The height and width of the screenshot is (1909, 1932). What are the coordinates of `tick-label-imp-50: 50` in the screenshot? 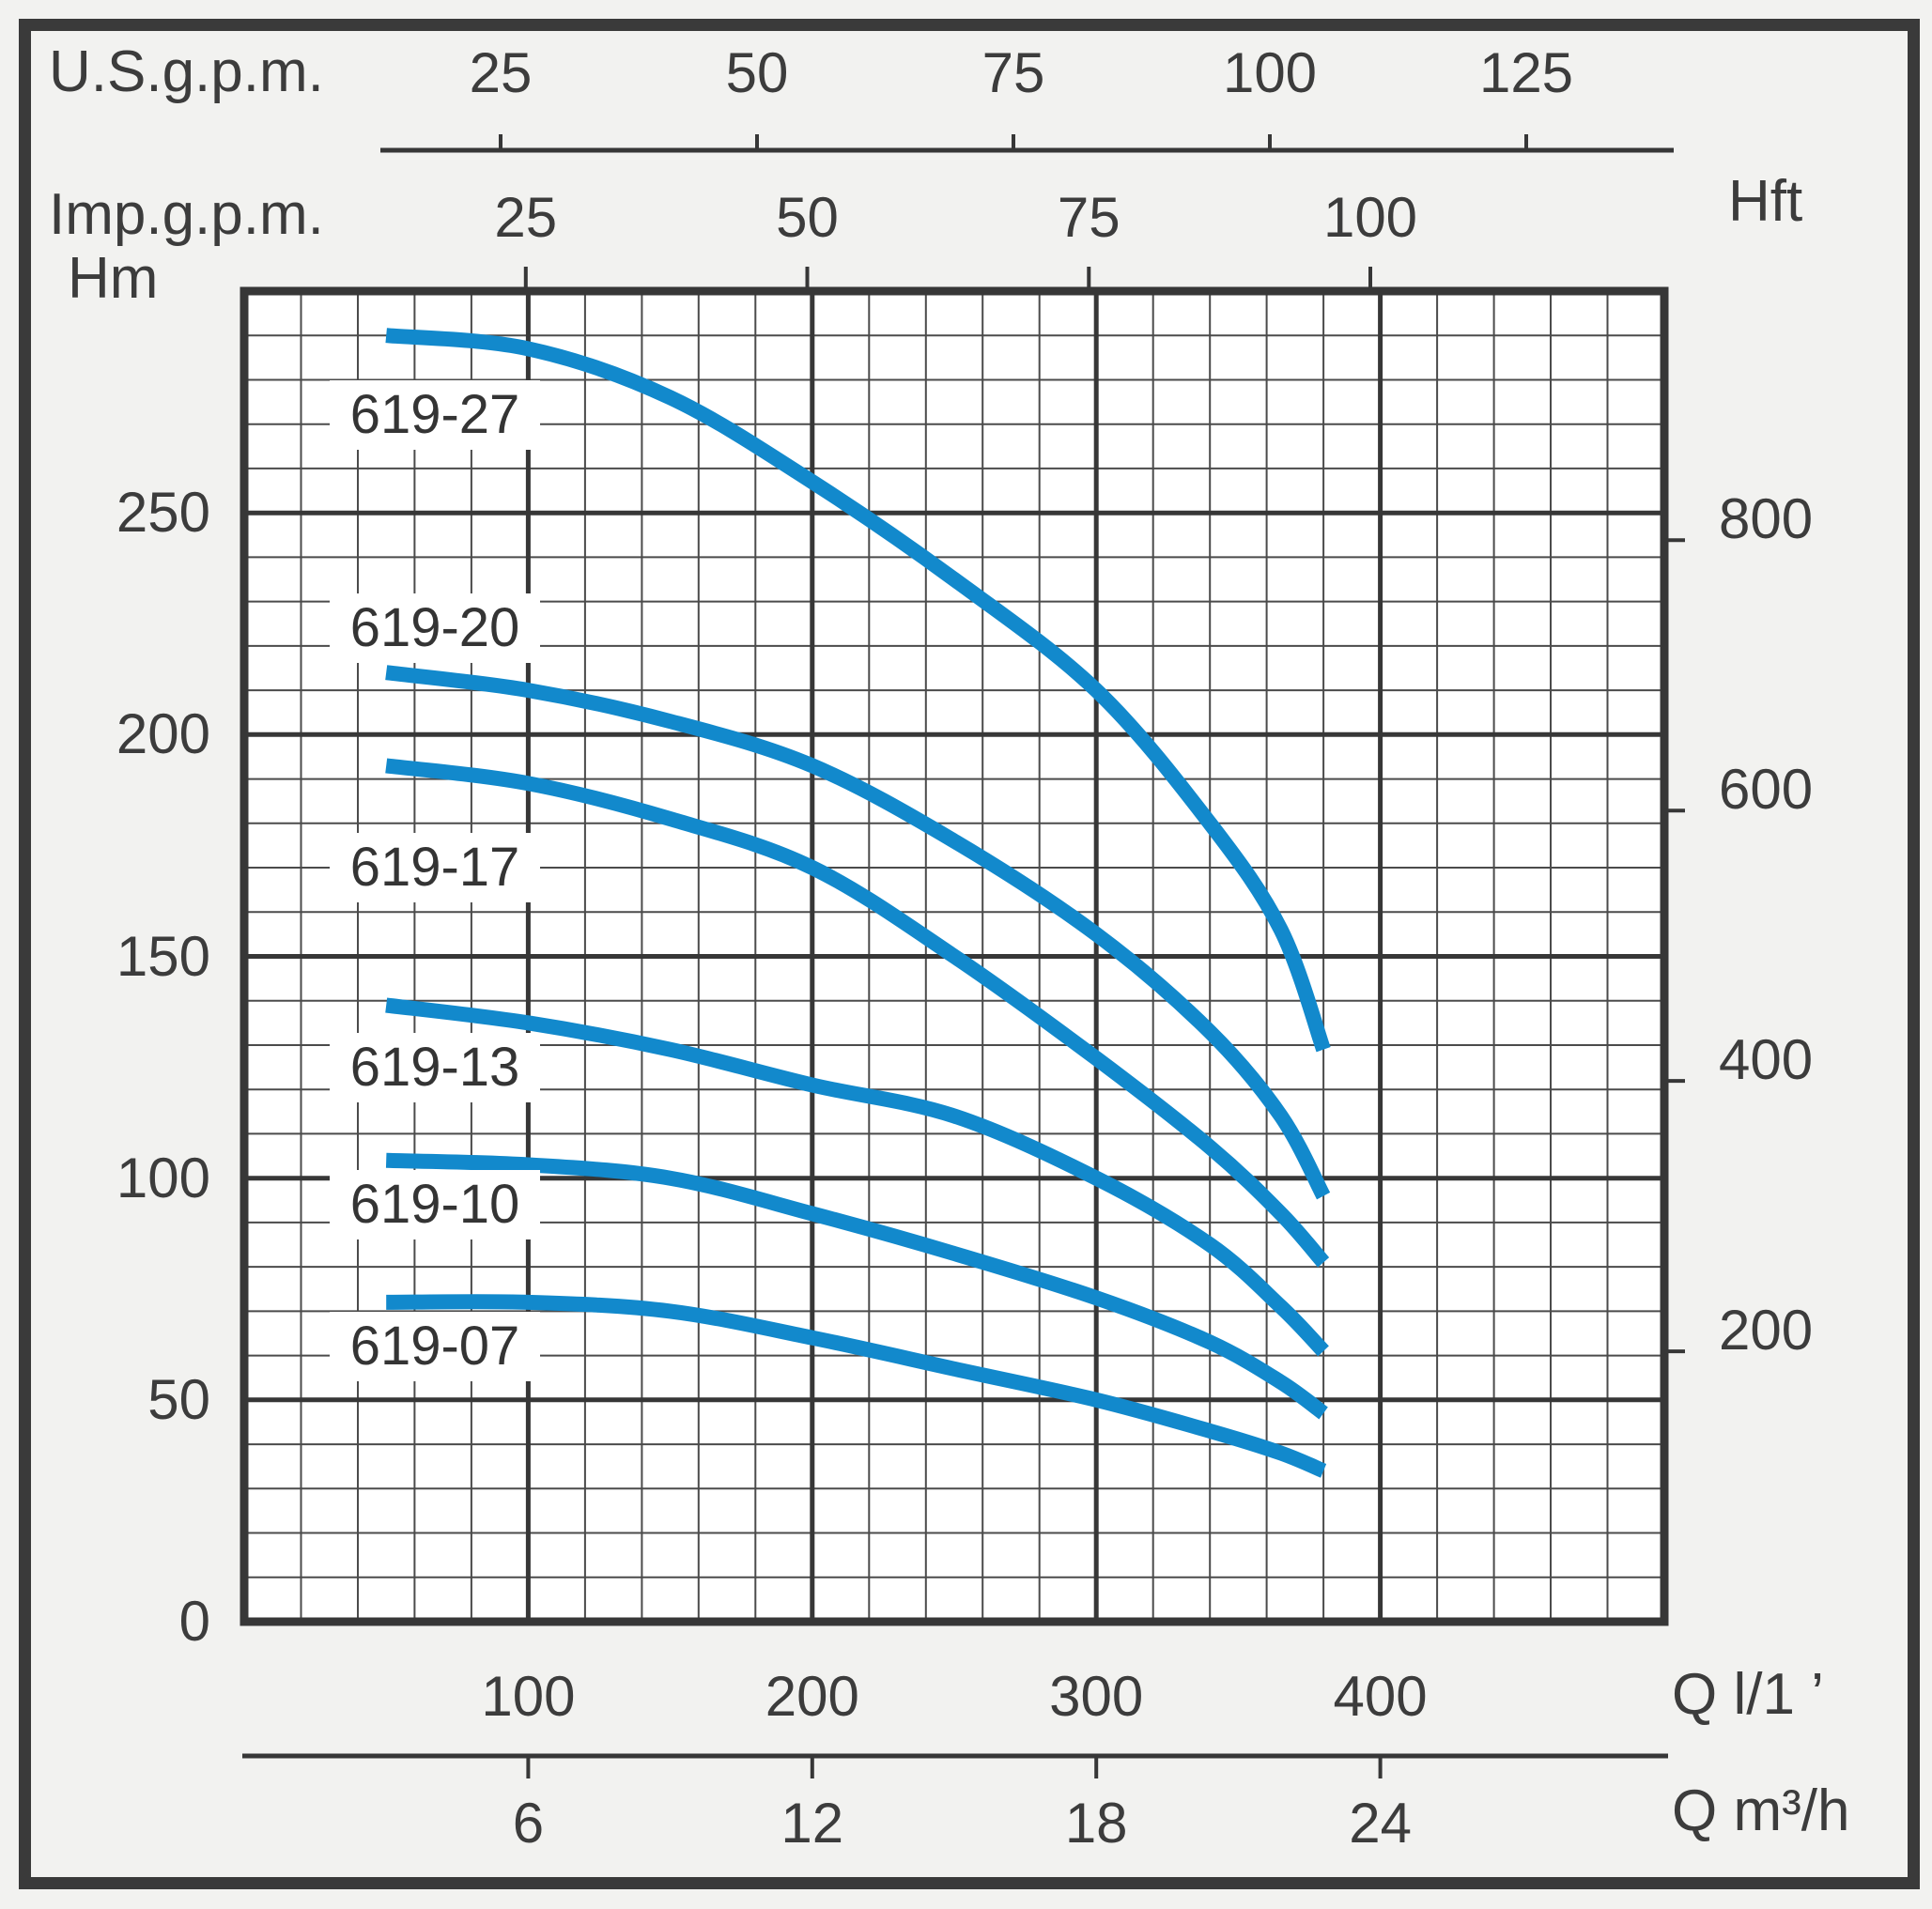 It's located at (807, 217).